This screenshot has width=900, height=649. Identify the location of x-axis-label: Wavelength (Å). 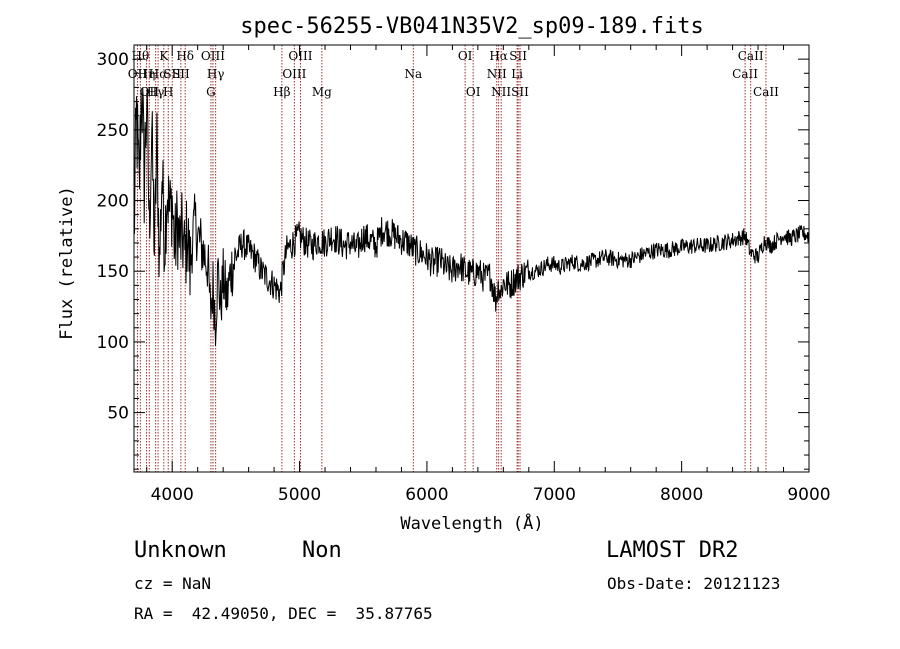
(471, 523).